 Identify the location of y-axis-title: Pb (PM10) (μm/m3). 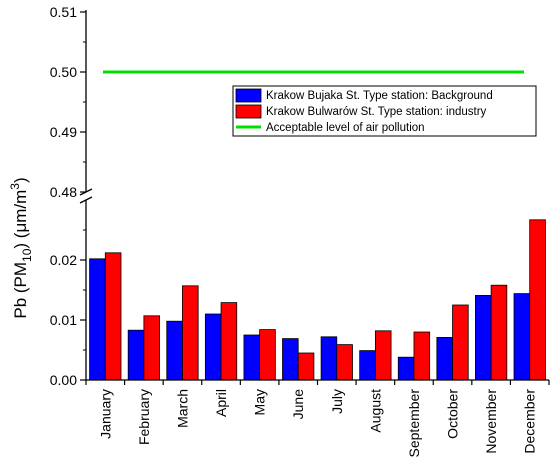
(21, 247).